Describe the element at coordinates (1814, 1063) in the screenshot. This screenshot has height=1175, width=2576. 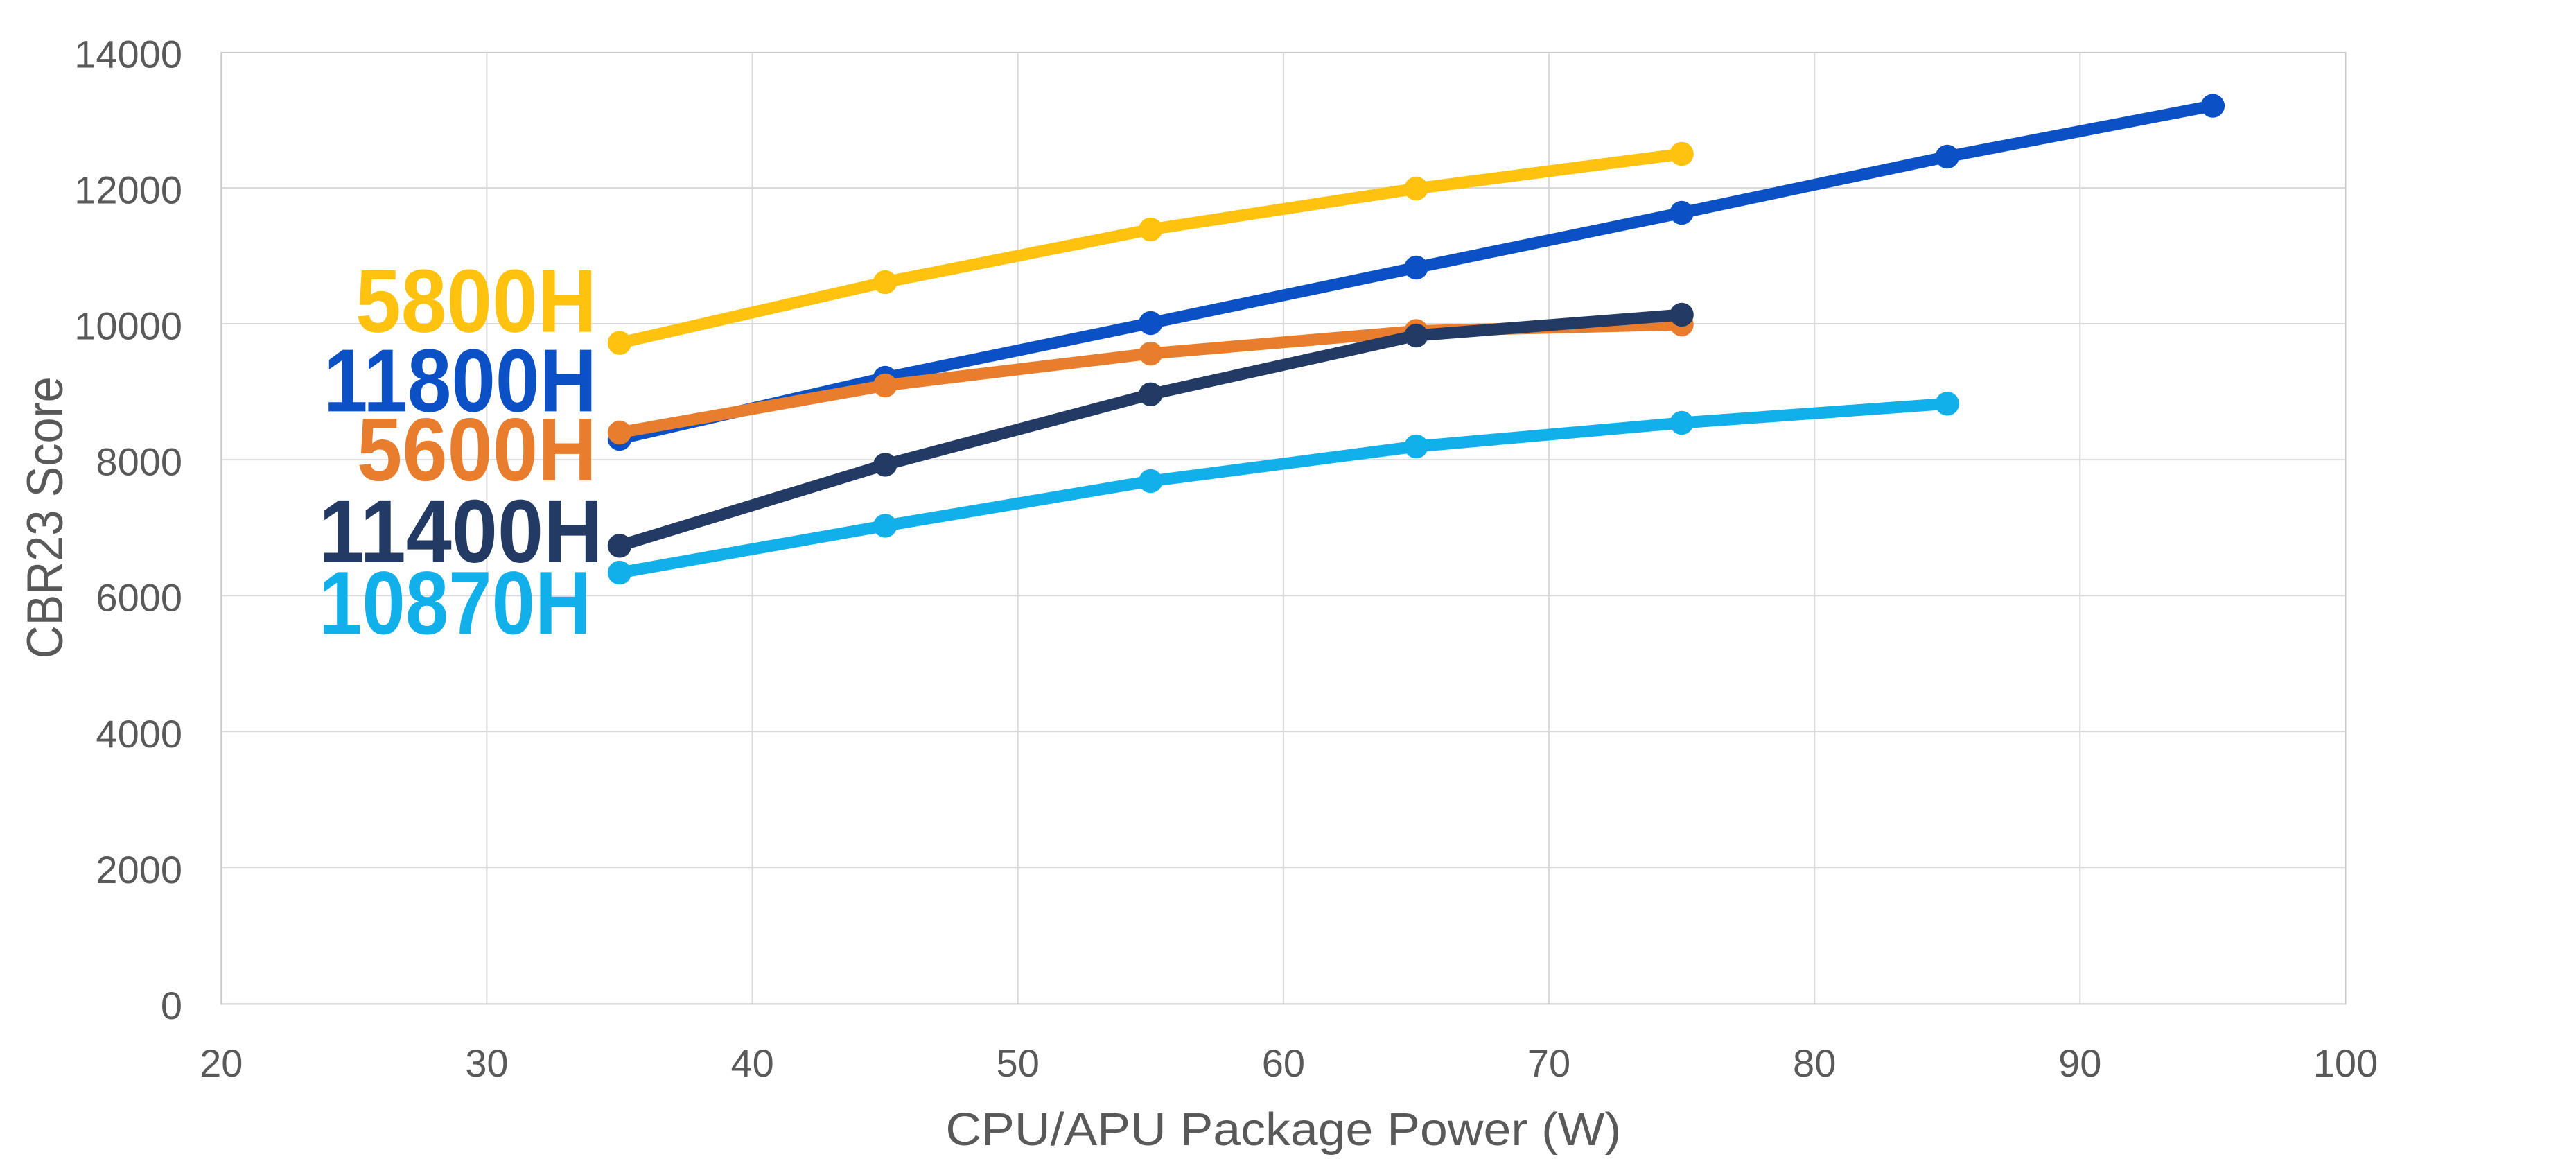
I see `svg-text: 80` at that location.